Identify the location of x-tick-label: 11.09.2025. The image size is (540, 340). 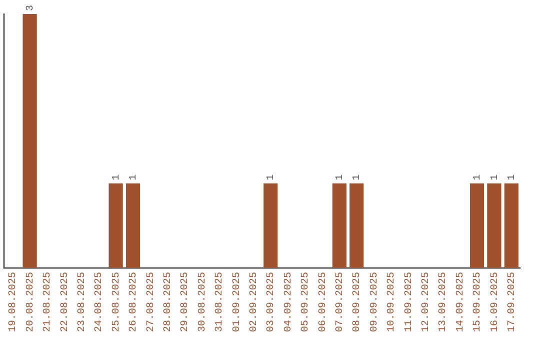
(409, 302).